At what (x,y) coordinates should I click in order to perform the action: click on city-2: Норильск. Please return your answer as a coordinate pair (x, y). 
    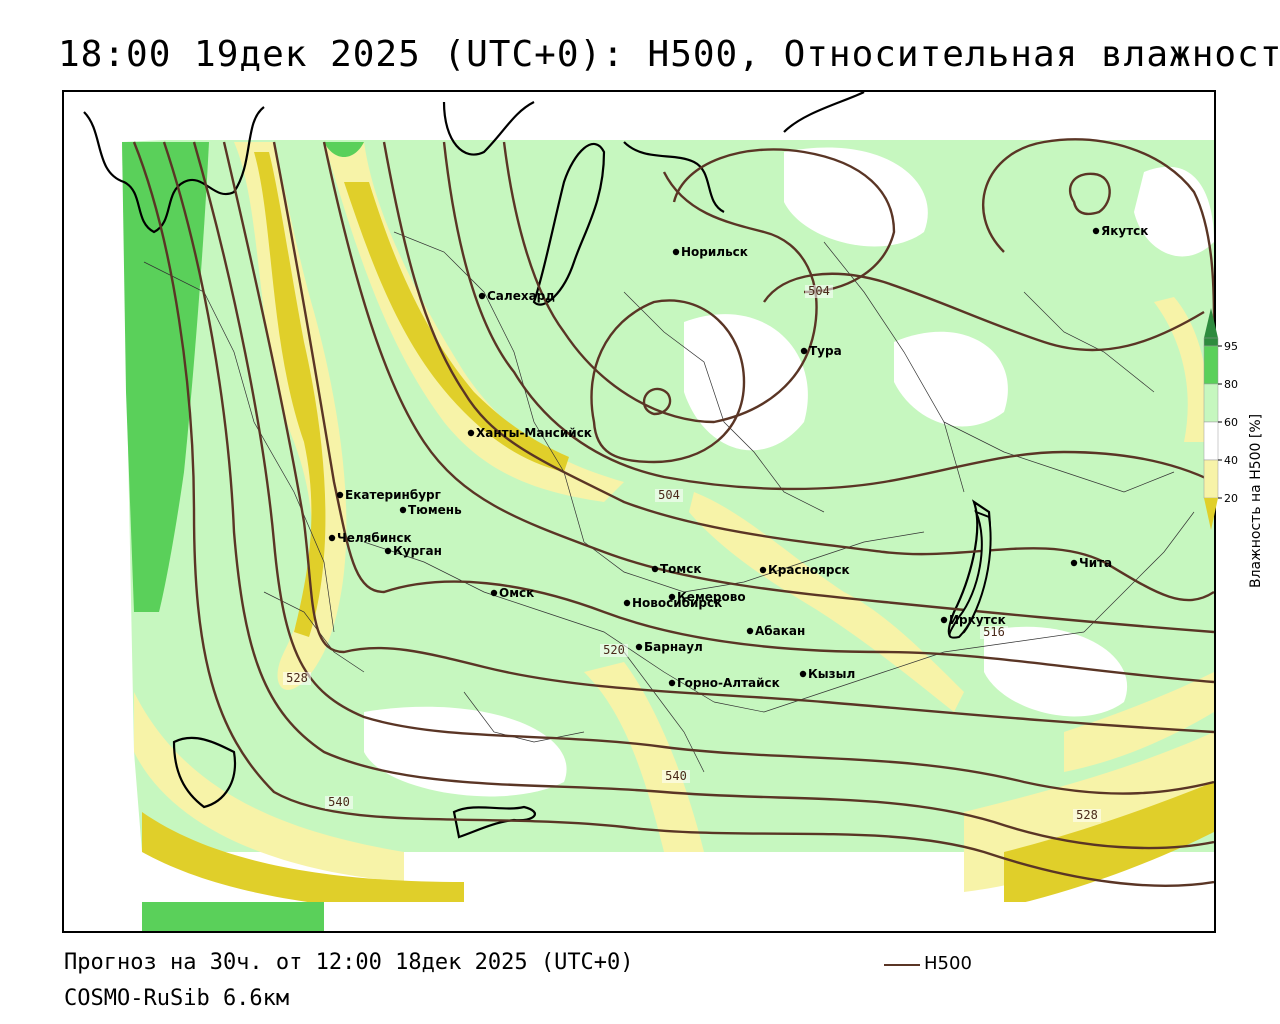
    Looking at the image, I should click on (710, 252).